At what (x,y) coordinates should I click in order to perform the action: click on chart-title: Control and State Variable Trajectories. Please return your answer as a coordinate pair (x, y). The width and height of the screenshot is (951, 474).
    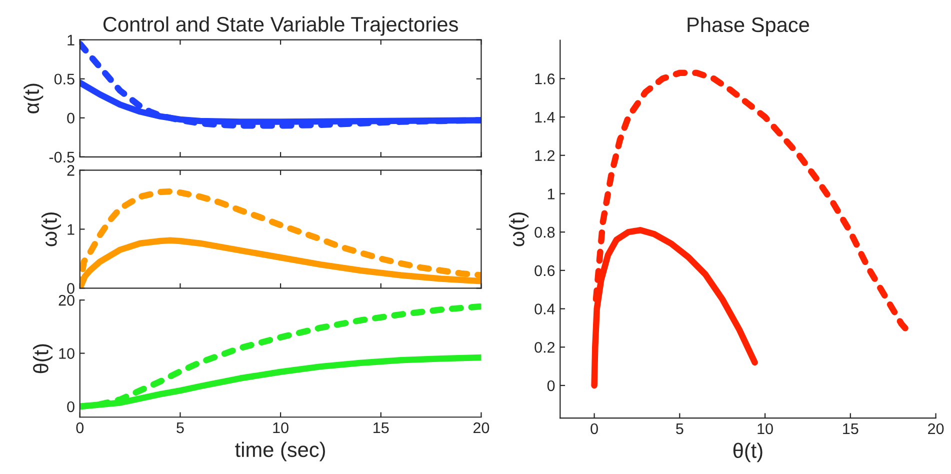
    Looking at the image, I should click on (280, 26).